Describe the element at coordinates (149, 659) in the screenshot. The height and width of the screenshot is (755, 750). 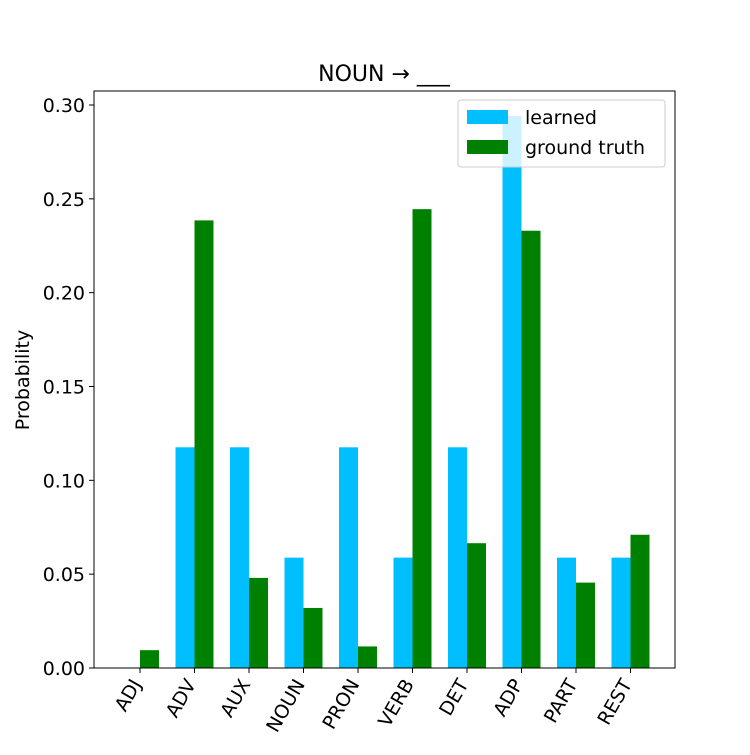
I see `bar-ground-truth-adj` at that location.